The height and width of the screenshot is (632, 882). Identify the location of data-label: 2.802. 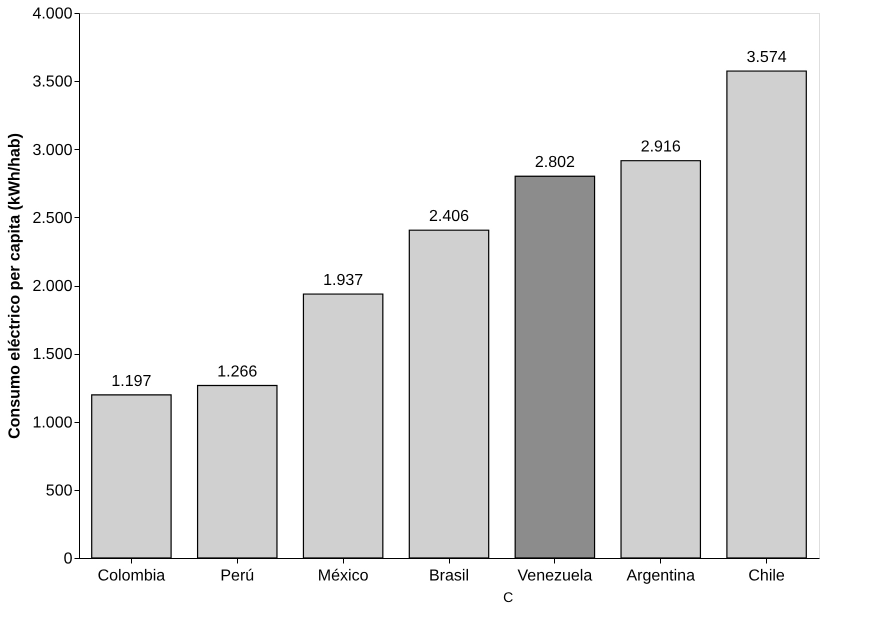
(554, 163).